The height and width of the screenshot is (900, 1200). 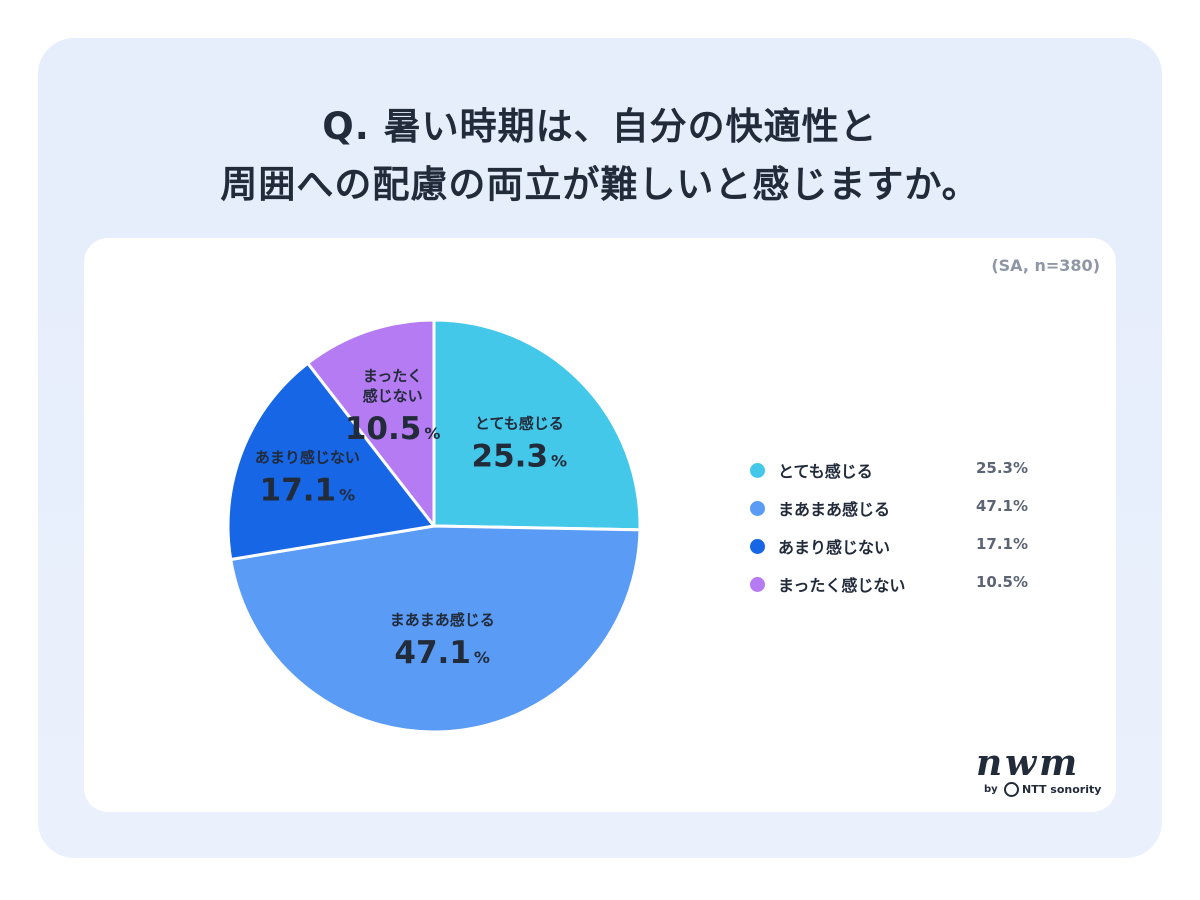 I want to click on slice-value: 47.1%, so click(x=442, y=653).